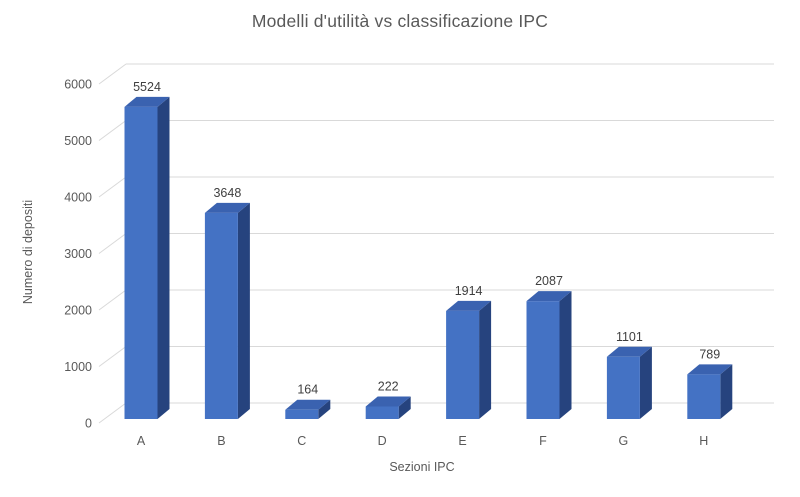 This screenshot has width=800, height=497. I want to click on bar-top-G, so click(629, 351).